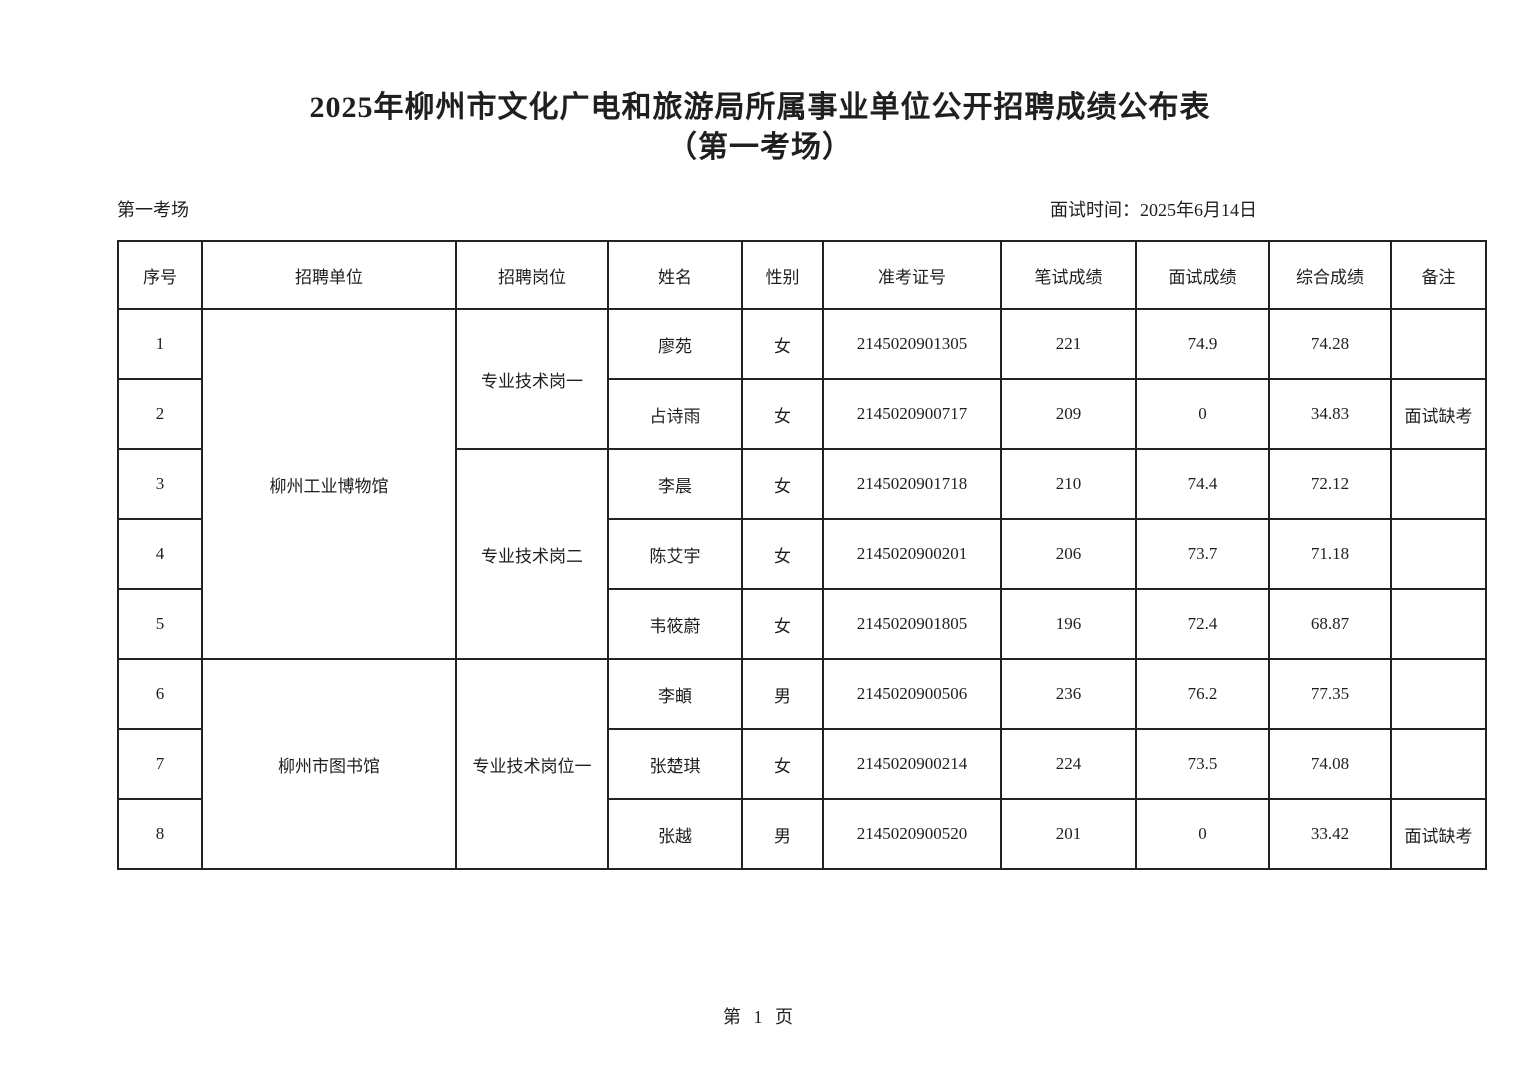  What do you see at coordinates (675, 554) in the screenshot?
I see `name-cell: 陈艾宇` at bounding box center [675, 554].